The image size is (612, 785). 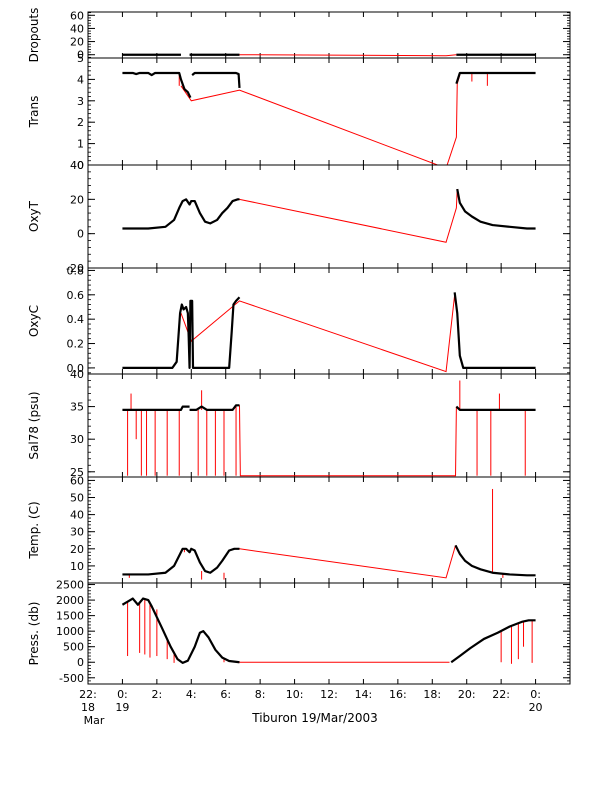 I want to click on x-tick-label: 12:, so click(x=329, y=694).